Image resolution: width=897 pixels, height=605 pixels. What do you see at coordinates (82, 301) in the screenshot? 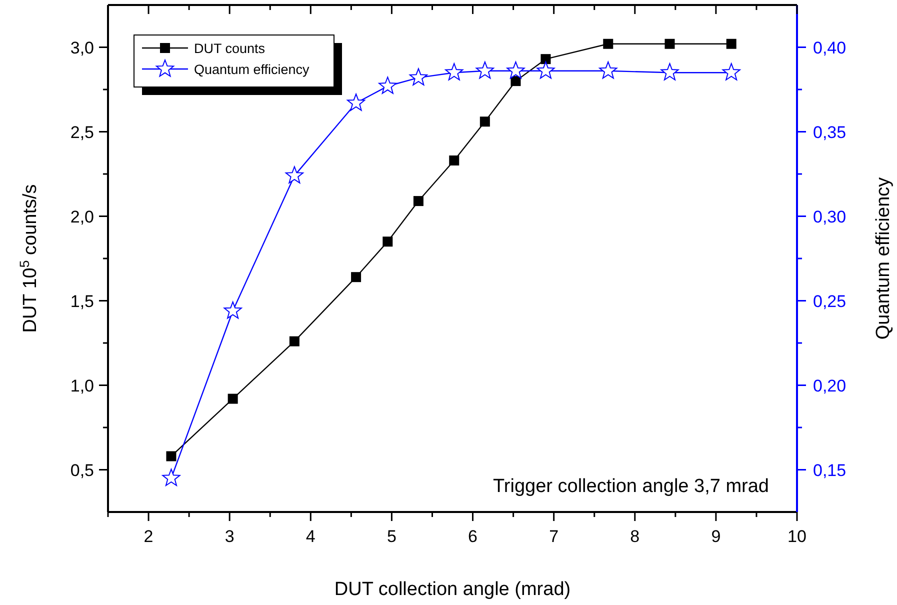
I see `y-tick-label: 1,5` at bounding box center [82, 301].